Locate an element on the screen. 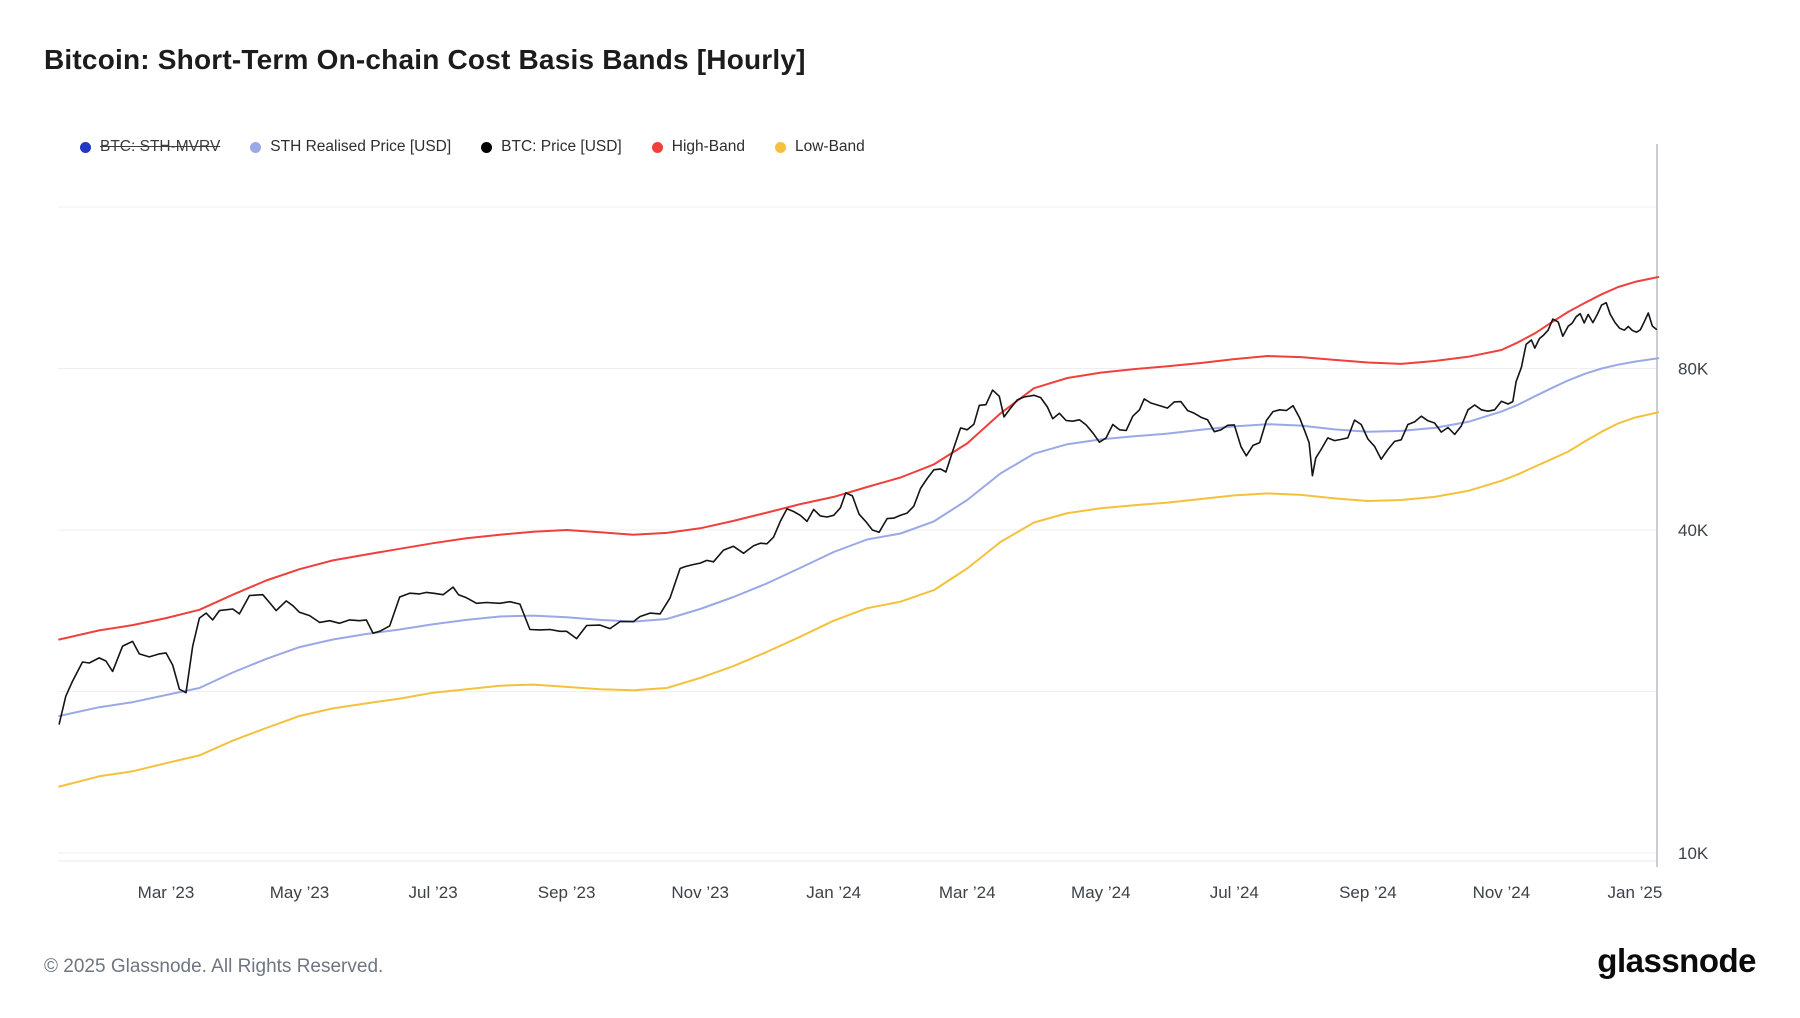  x-axis-label-jan-25: Jan ’25 is located at coordinates (1634, 892).